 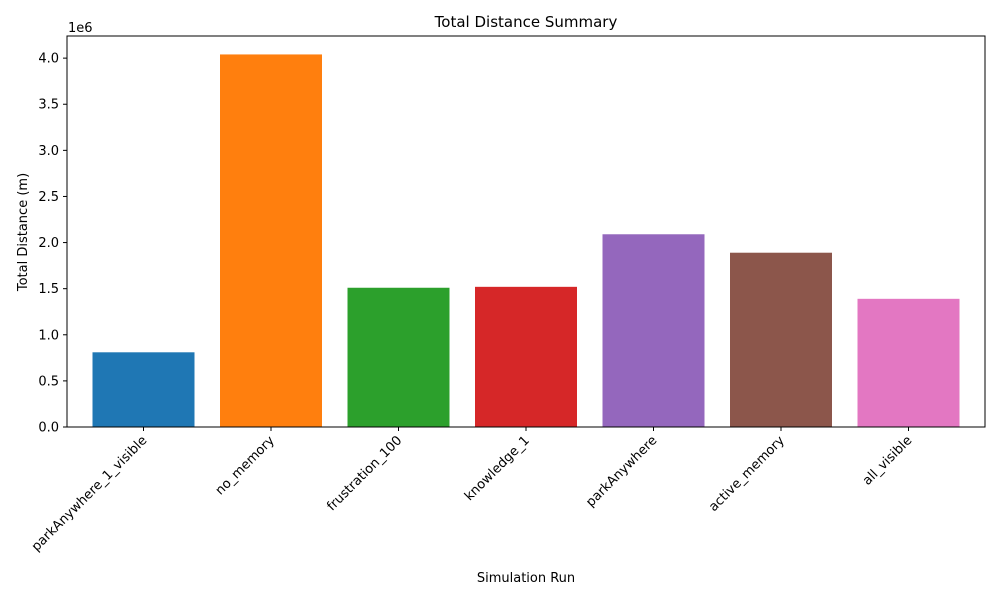 I want to click on y-tick-label: 4.0, so click(x=48, y=59).